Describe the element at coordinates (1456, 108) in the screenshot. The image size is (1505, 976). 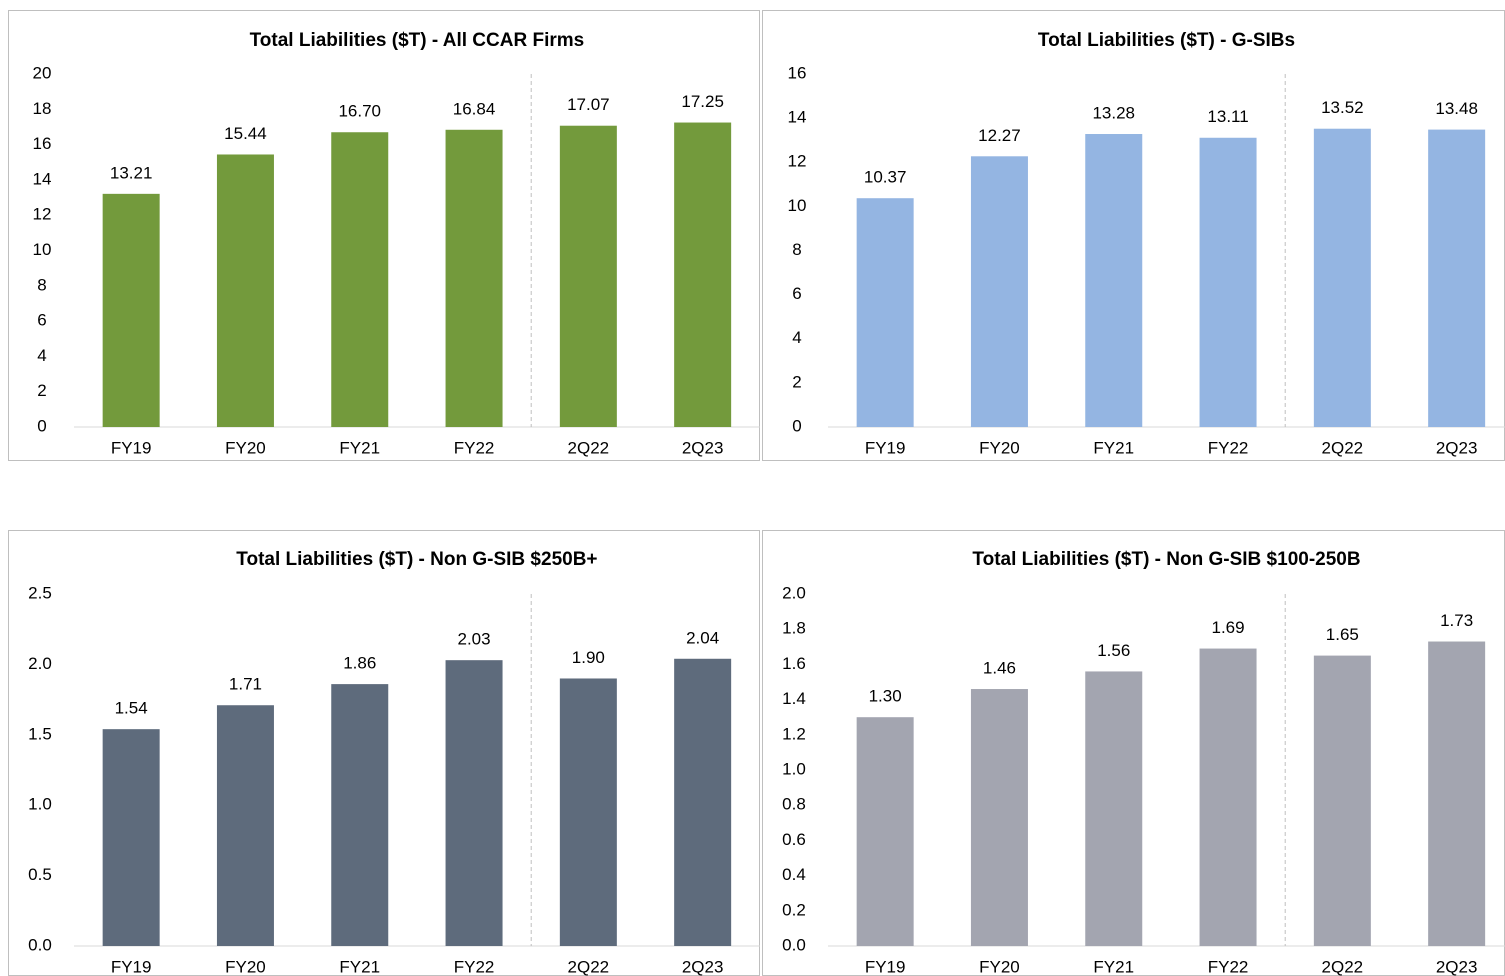
I see `value-label: 13.48` at that location.